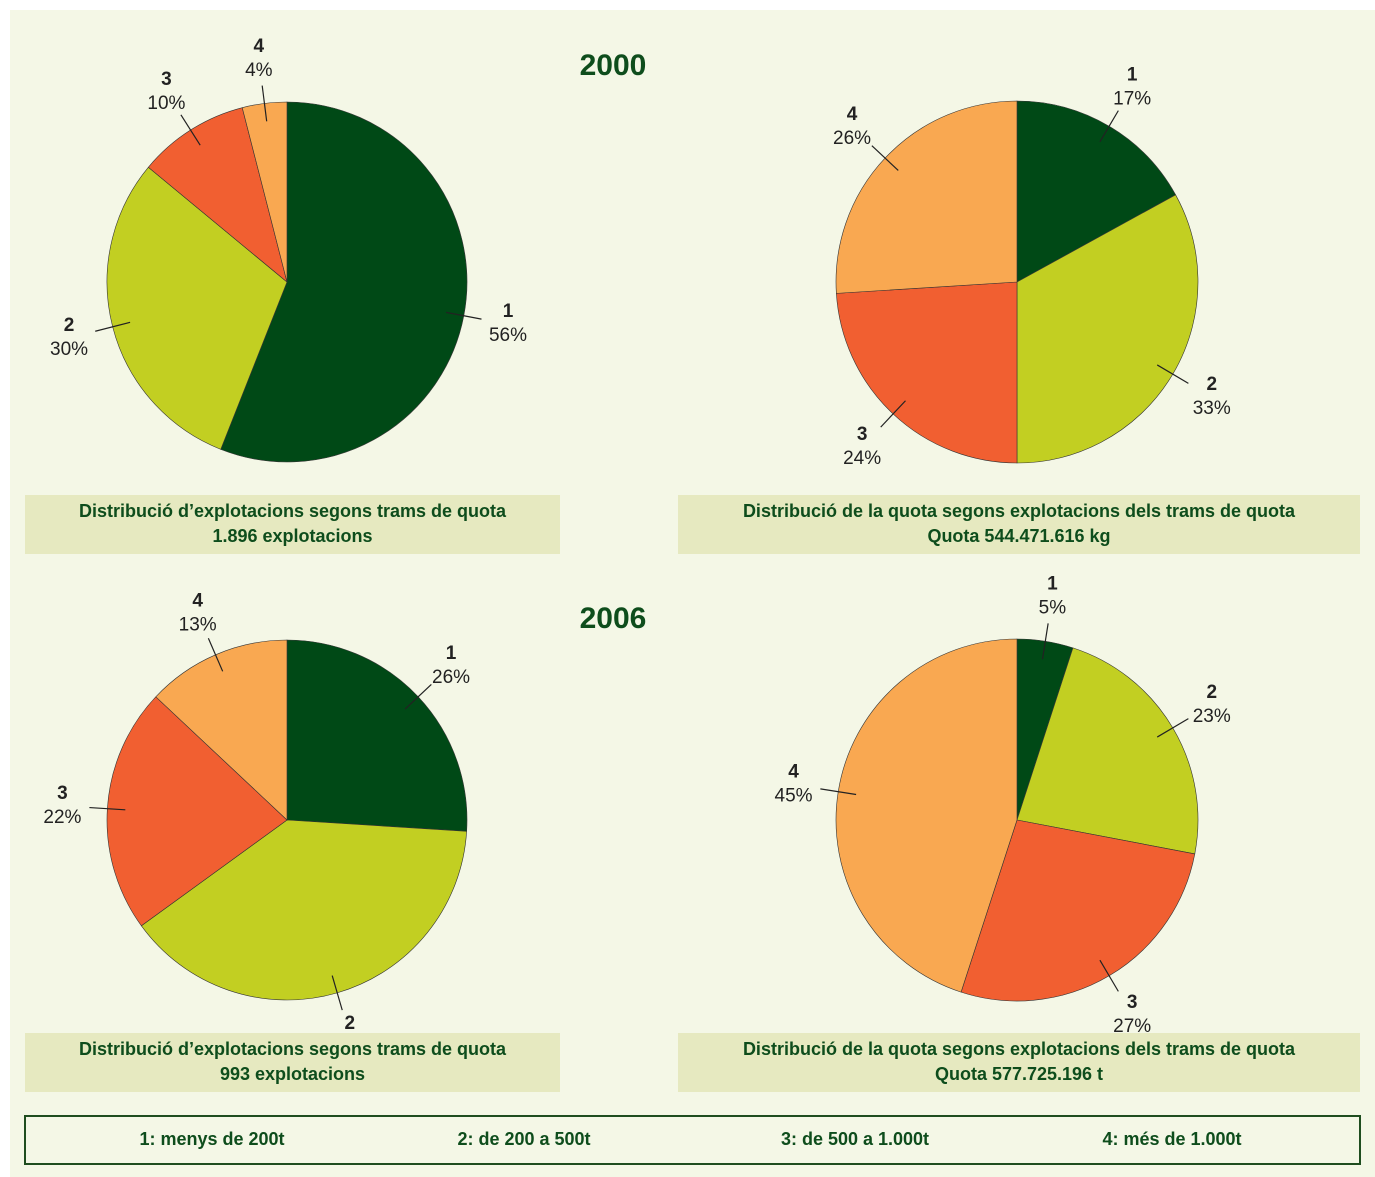  I want to click on slice-label: 4%, so click(259, 70).